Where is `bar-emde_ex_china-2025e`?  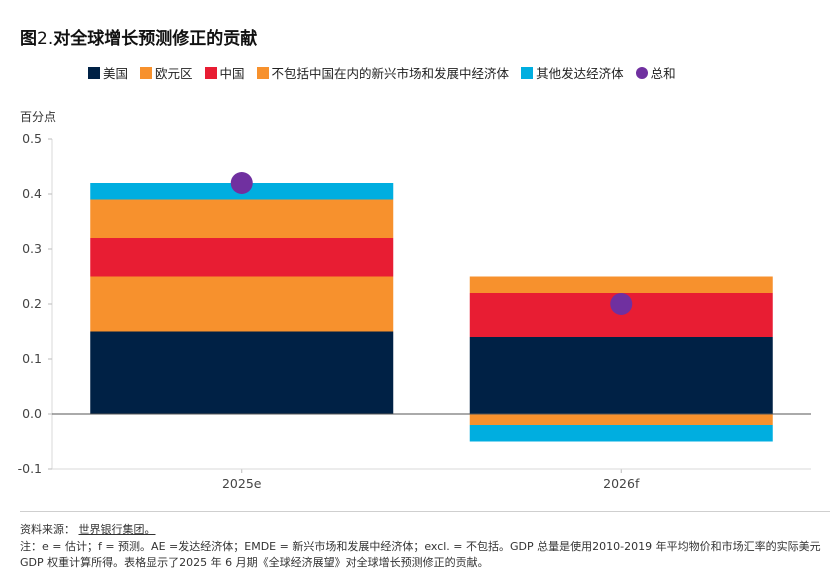
bar-emde_ex_china-2025e is located at coordinates (242, 218).